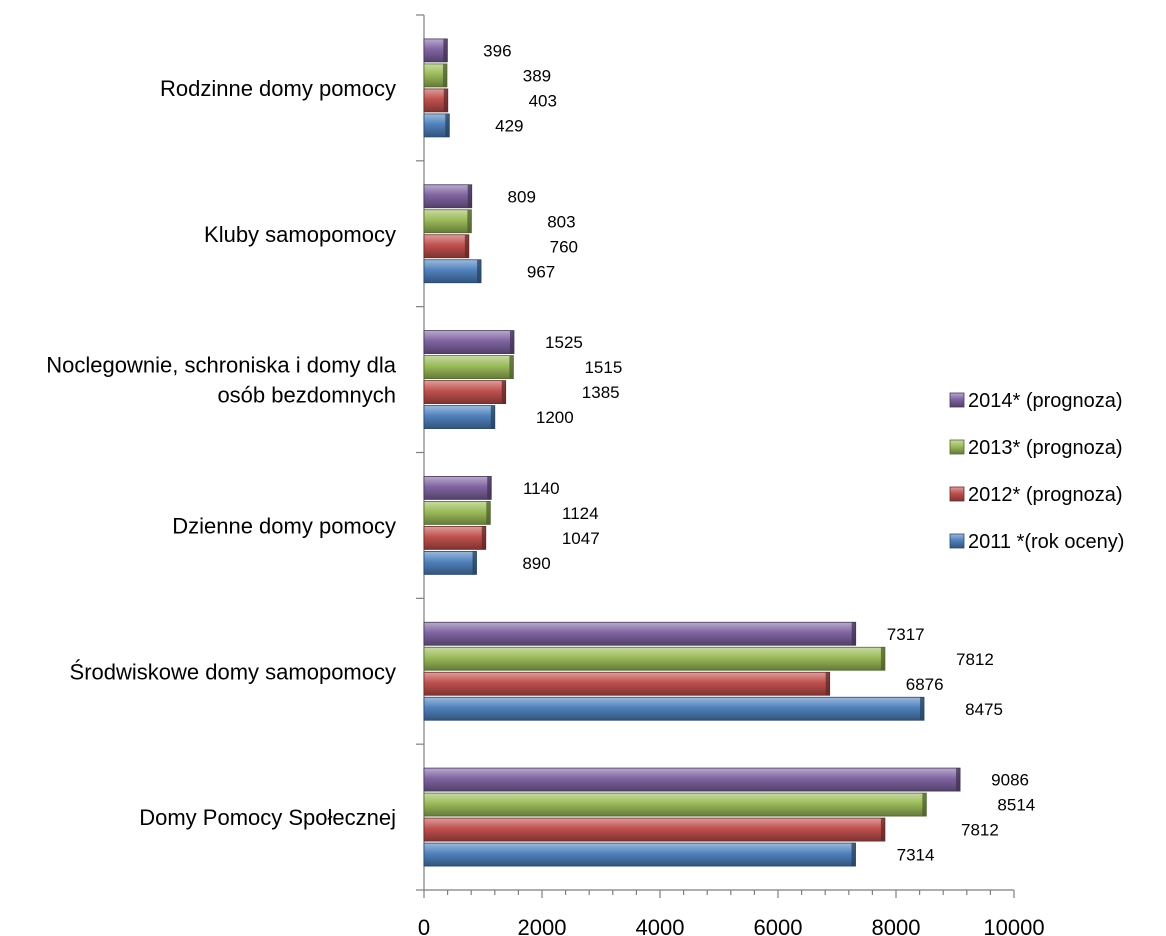  What do you see at coordinates (1046, 542) in the screenshot?
I see `legend-label: 2011 *(rok oceny)` at bounding box center [1046, 542].